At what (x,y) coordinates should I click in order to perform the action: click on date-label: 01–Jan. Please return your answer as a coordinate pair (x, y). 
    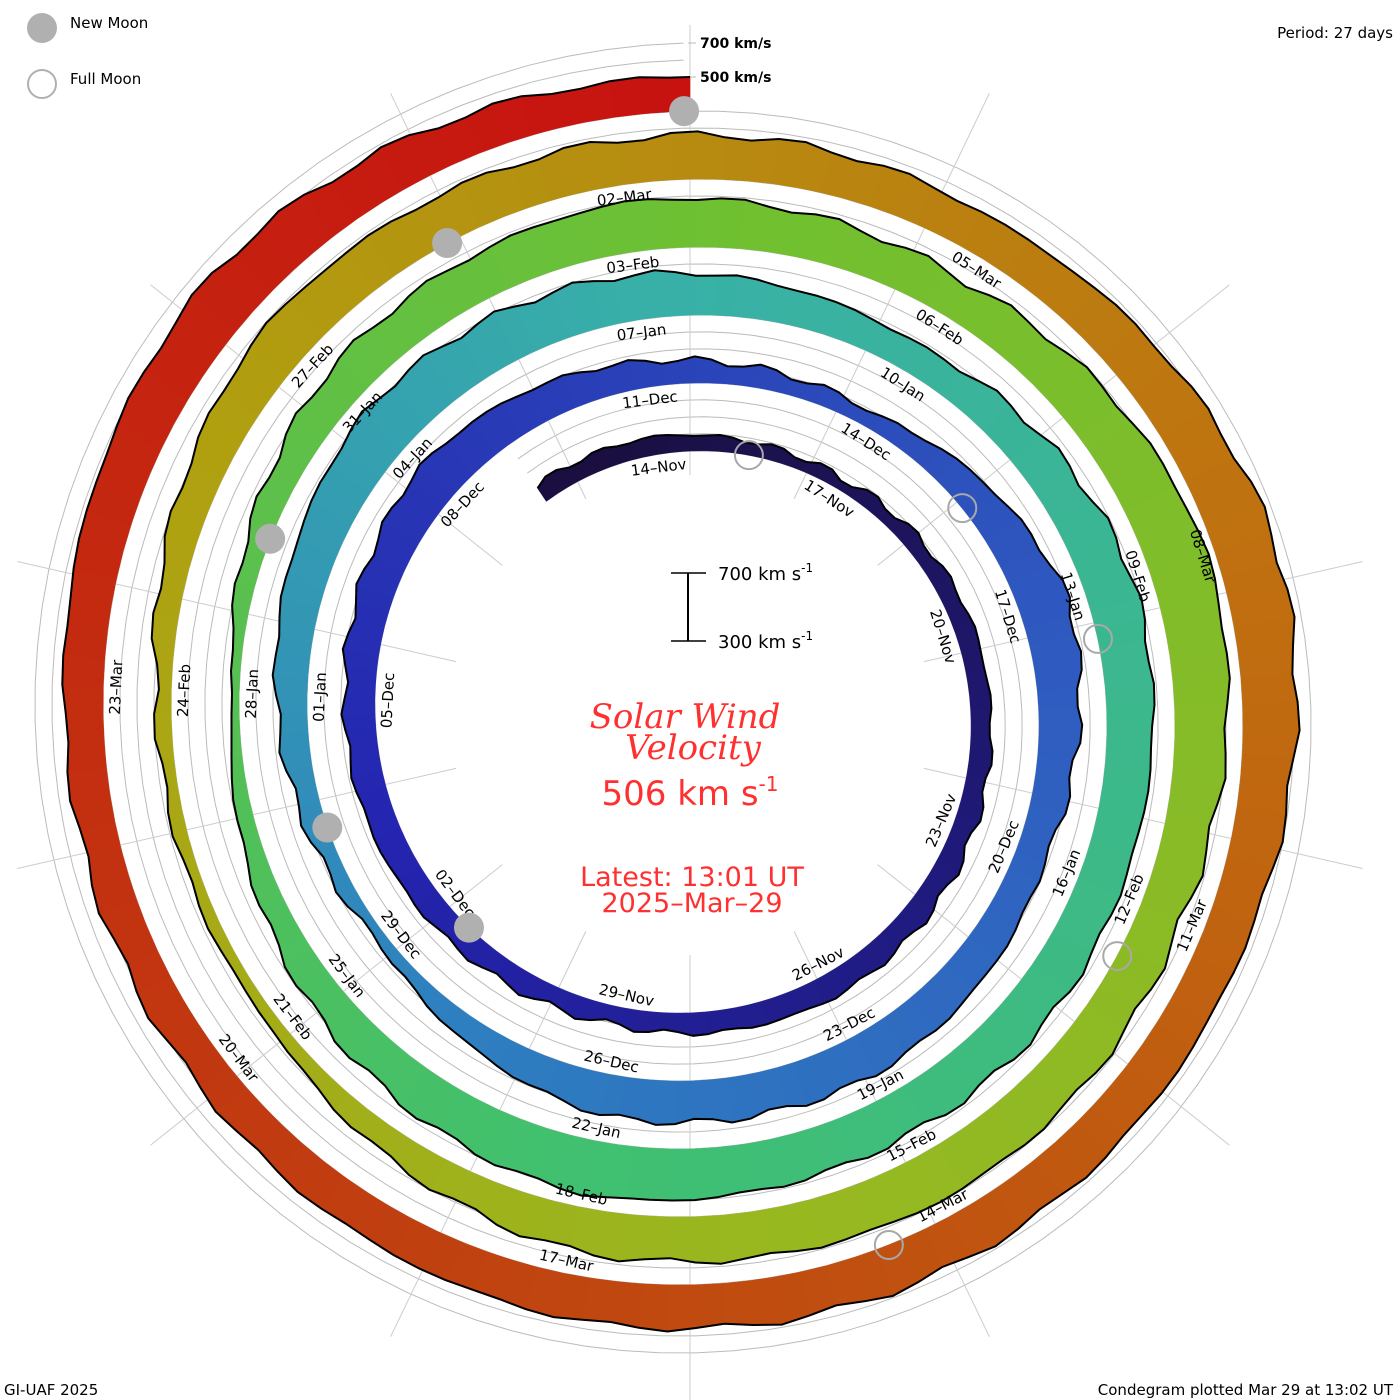
    Looking at the image, I should click on (320, 697).